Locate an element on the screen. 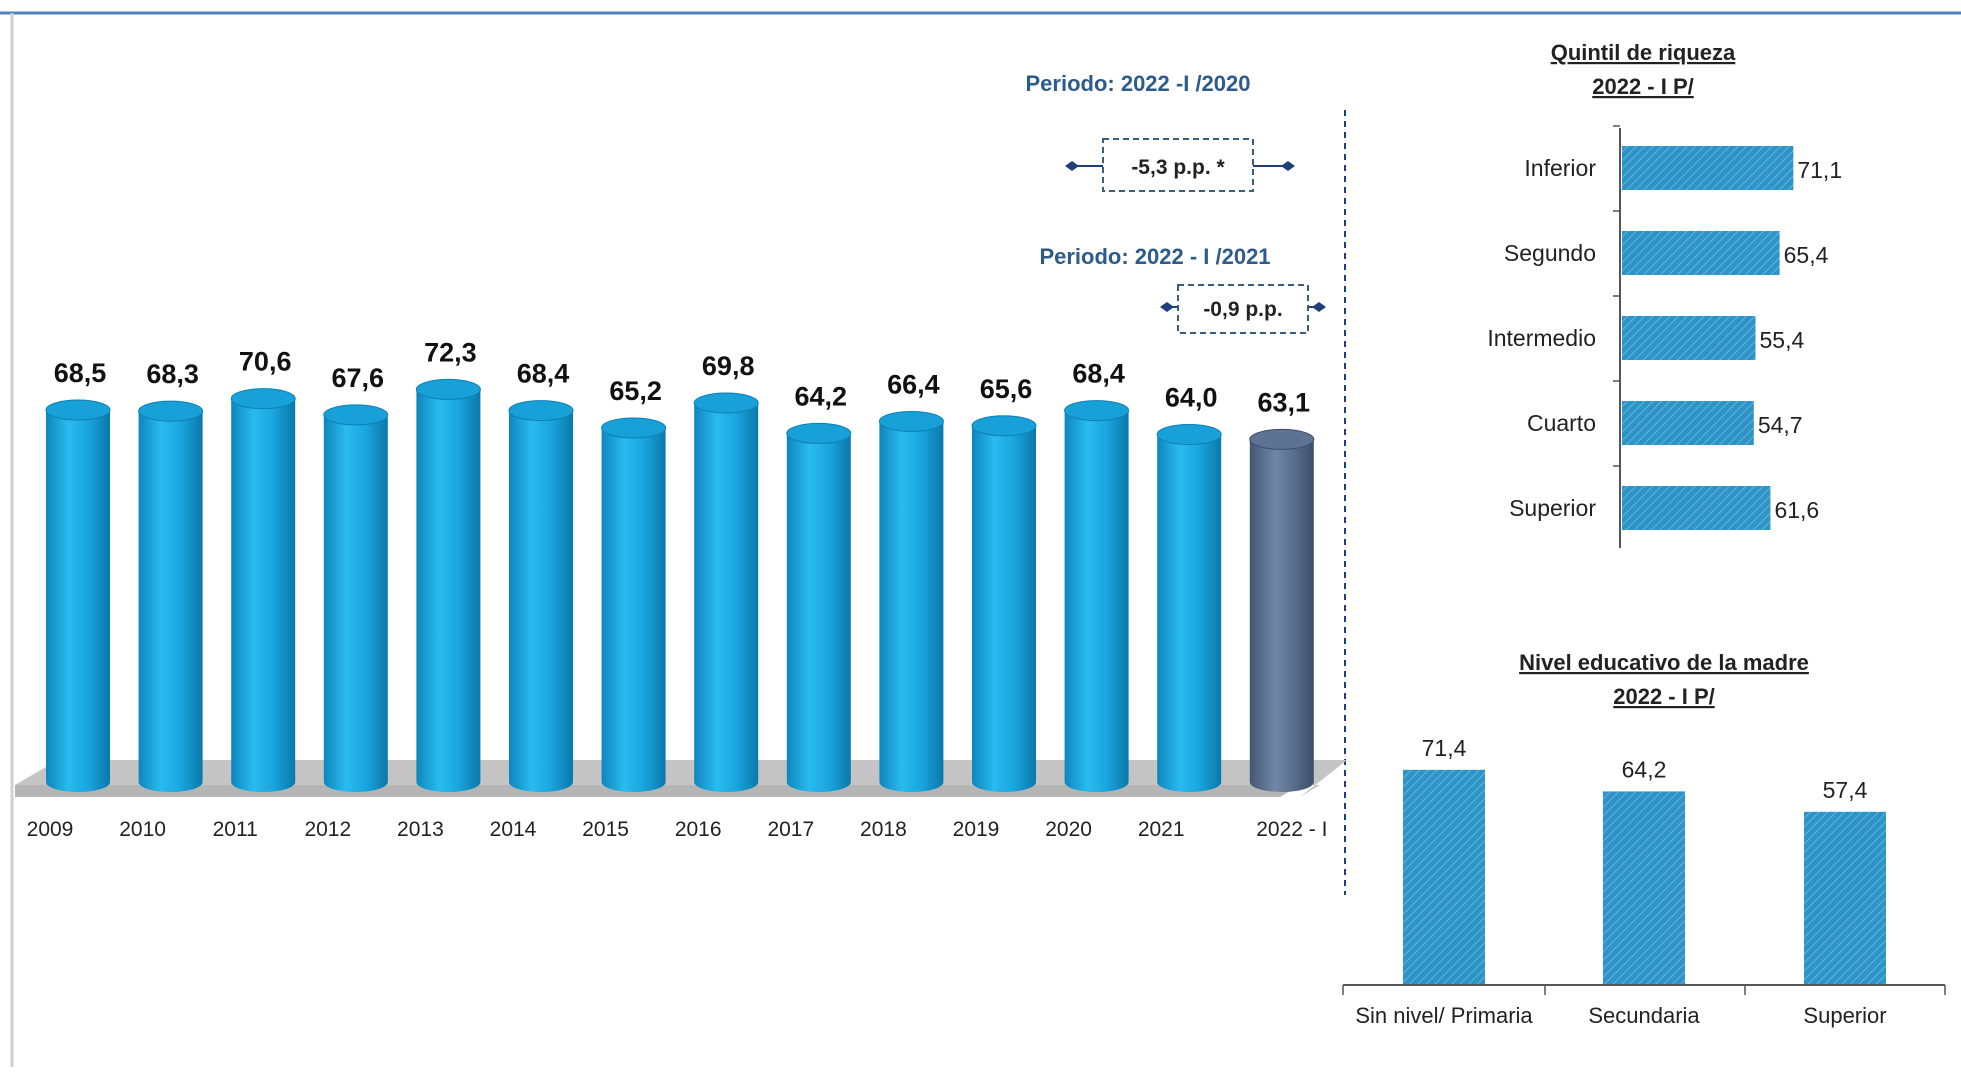 The width and height of the screenshot is (1961, 1072). bar-value-label: 64,0 is located at coordinates (1191, 397).